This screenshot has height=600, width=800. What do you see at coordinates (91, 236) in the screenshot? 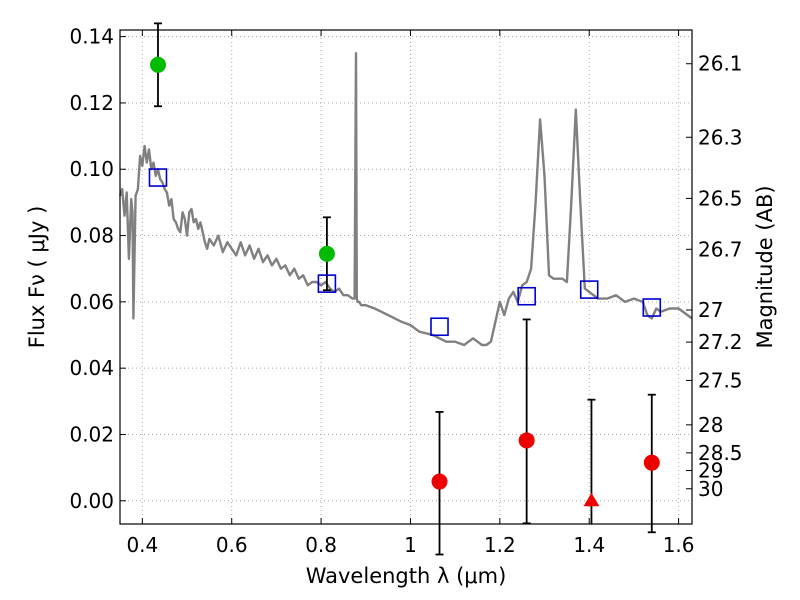
I see `y-tick-label: 0.08` at bounding box center [91, 236].